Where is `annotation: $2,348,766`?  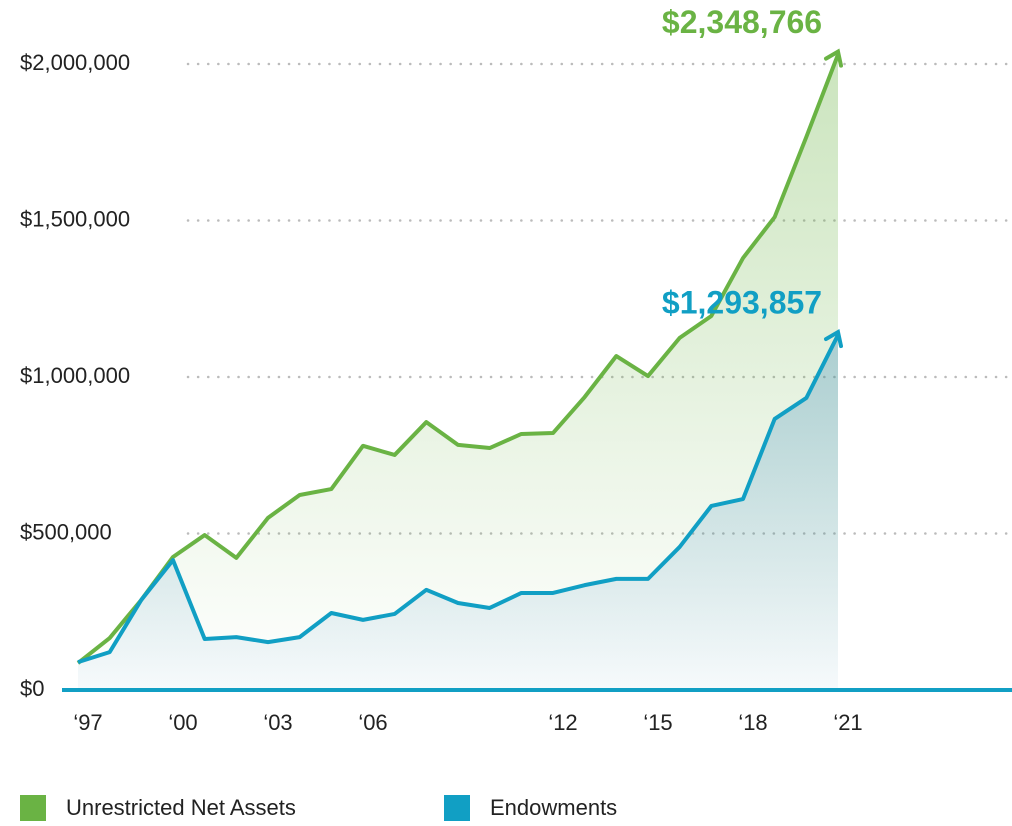 annotation: $2,348,766 is located at coordinates (742, 22).